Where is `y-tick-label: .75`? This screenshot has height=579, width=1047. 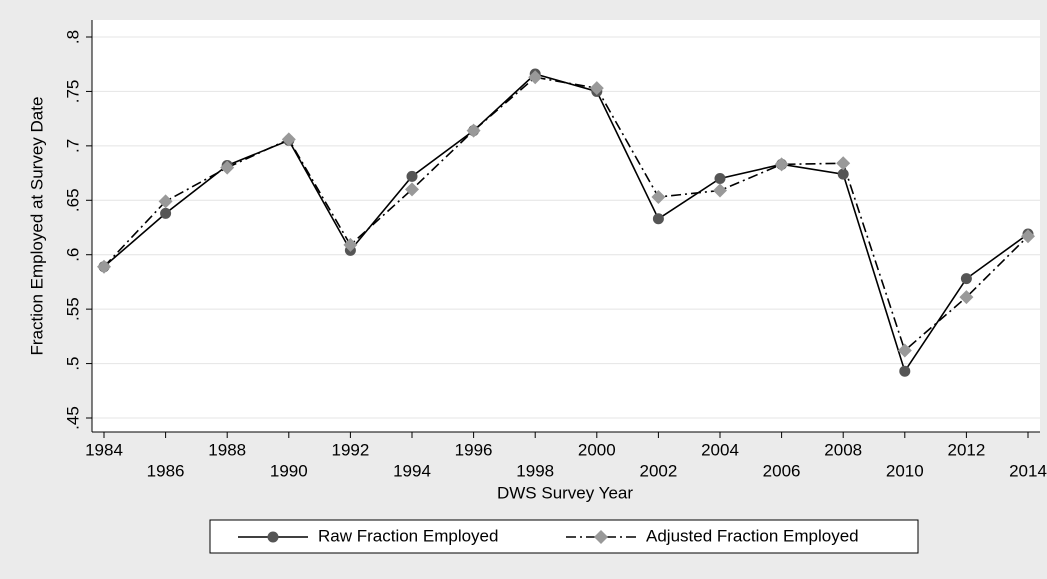 y-tick-label: .75 is located at coordinates (72, 92).